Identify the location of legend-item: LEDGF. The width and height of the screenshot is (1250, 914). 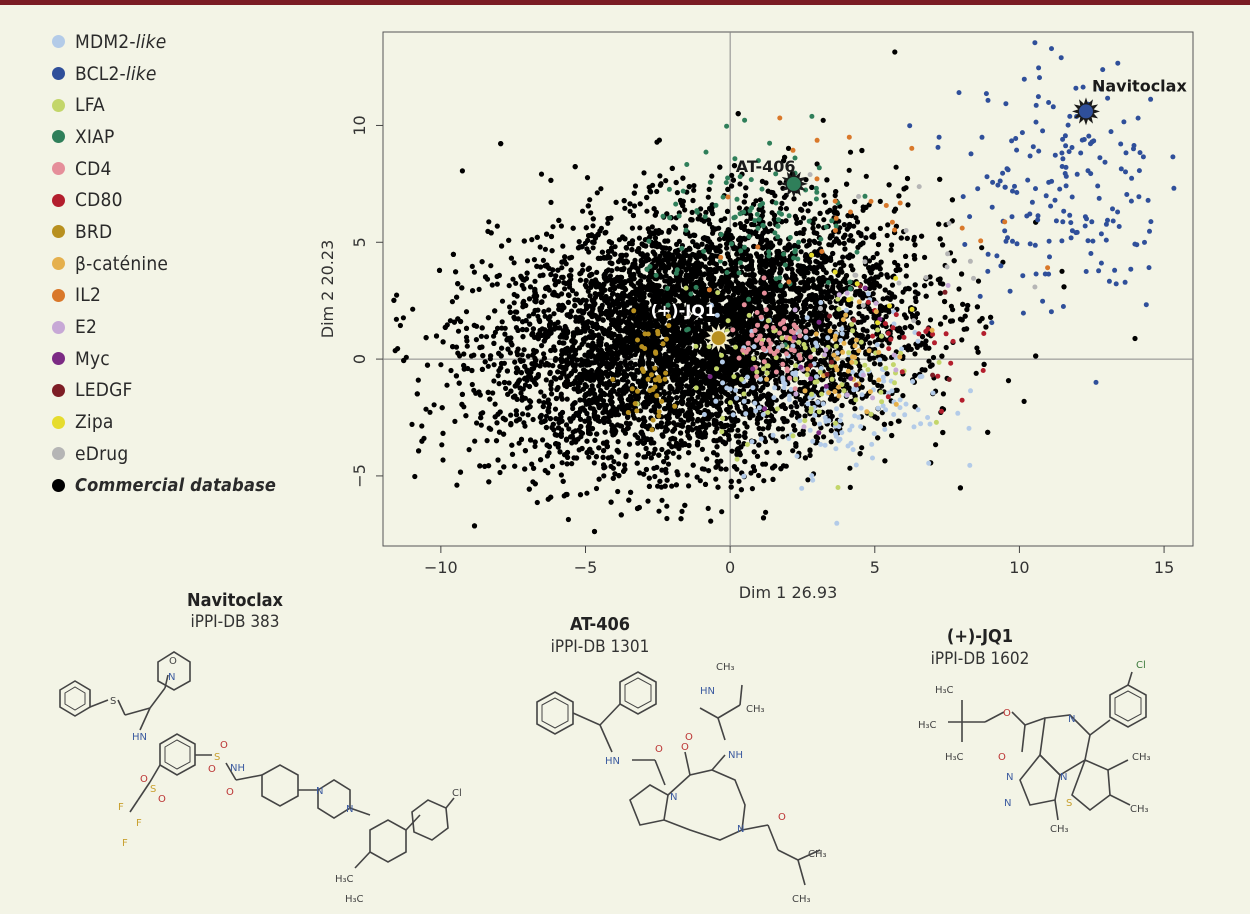
(164, 391).